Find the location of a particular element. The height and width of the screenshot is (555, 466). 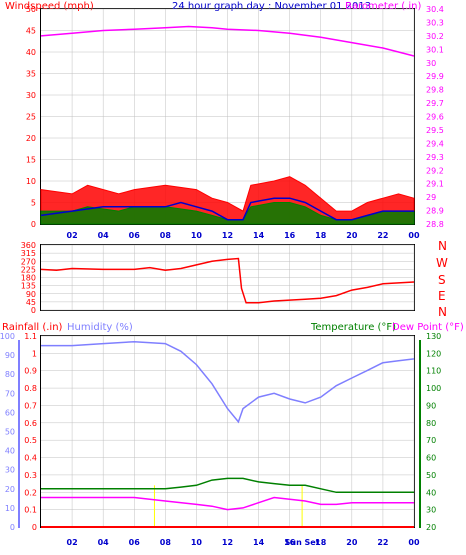

dir-panel-frame is located at coordinates (227, 277).